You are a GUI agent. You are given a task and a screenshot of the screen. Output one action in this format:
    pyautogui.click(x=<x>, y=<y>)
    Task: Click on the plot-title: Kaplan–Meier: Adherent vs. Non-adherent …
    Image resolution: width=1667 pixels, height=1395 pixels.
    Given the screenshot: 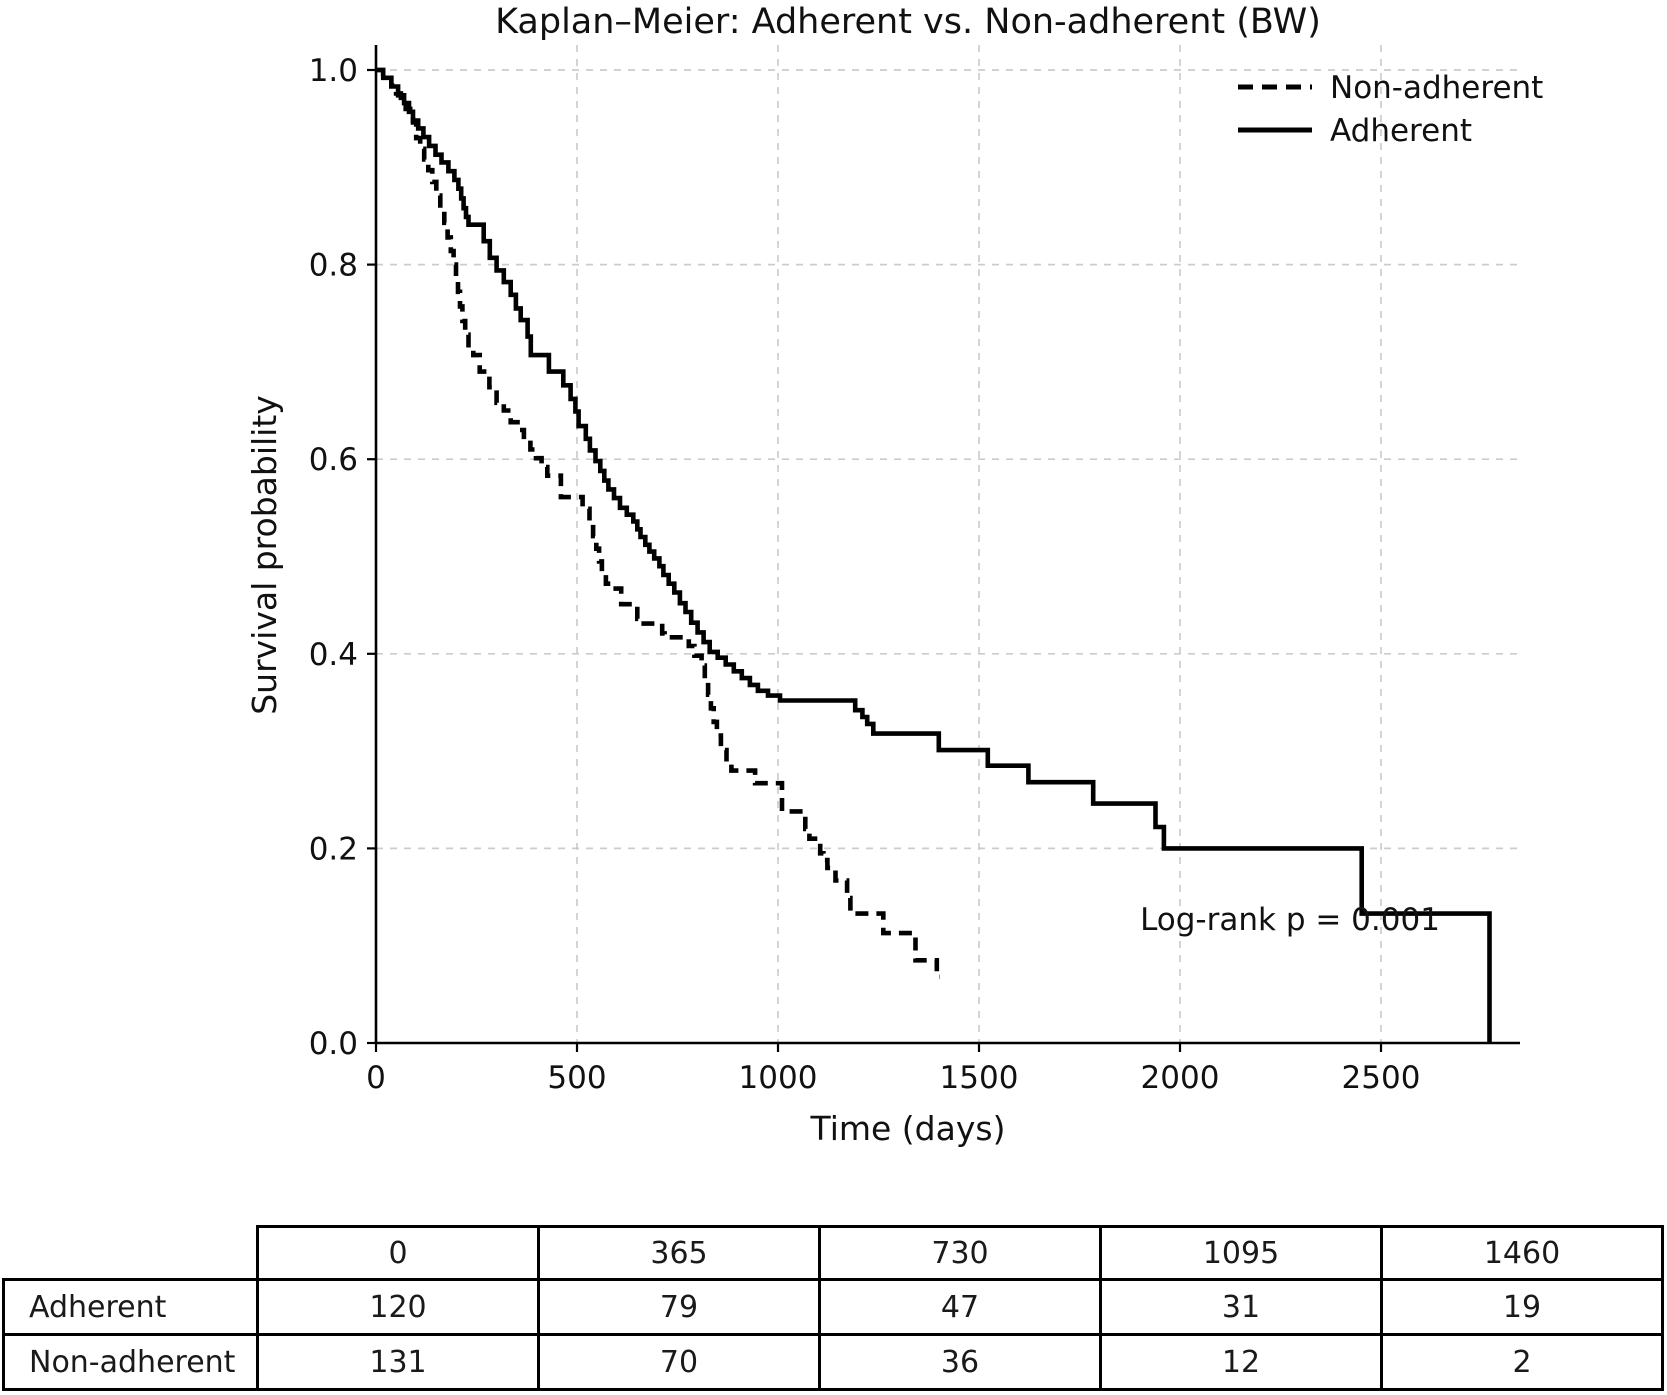 What is the action you would take?
    pyautogui.click(x=908, y=22)
    